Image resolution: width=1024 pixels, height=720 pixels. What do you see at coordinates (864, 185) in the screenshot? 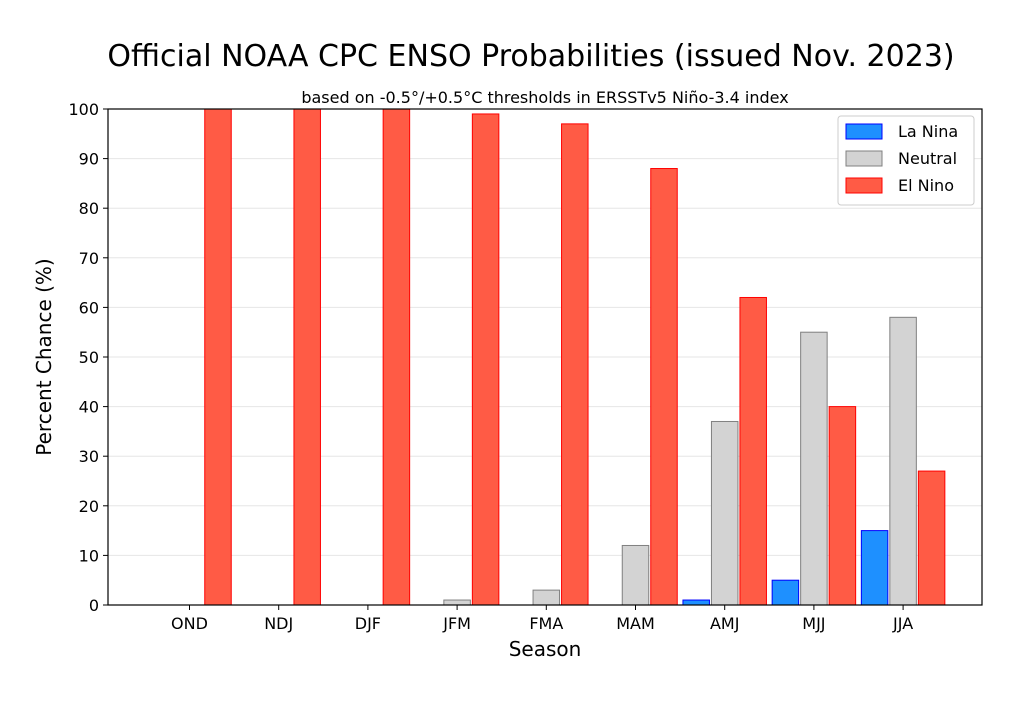
I see `legend-swatch-el-nino` at bounding box center [864, 185].